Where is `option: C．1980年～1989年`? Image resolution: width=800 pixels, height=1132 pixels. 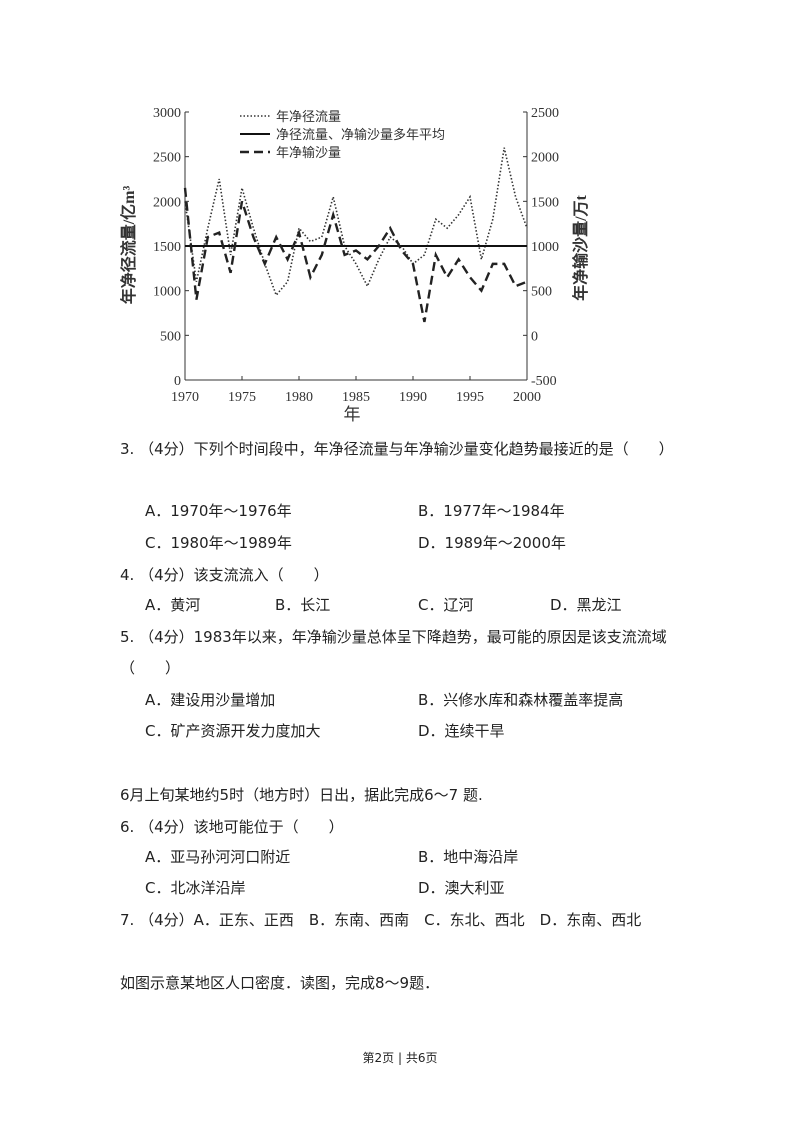 option: C．1980年～1989年 is located at coordinates (218, 543).